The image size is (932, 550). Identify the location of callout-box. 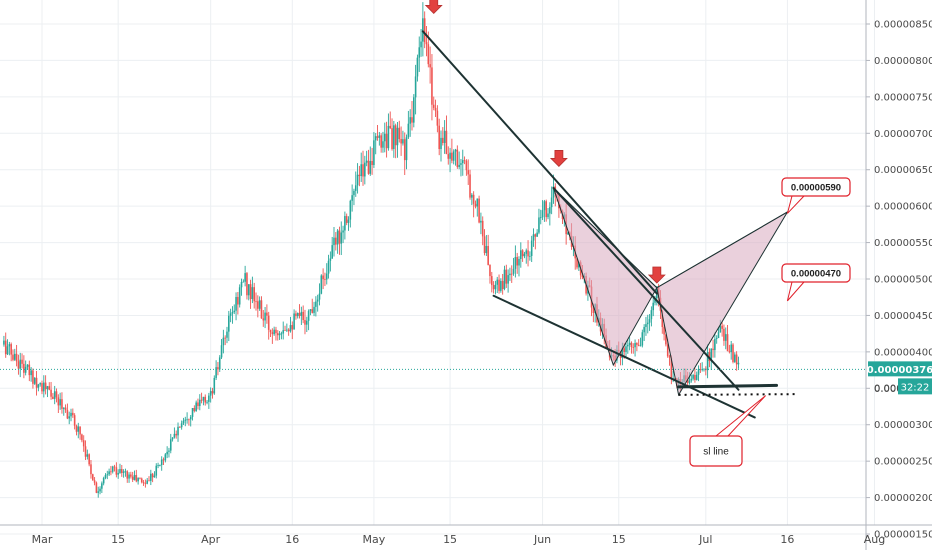
(816, 273).